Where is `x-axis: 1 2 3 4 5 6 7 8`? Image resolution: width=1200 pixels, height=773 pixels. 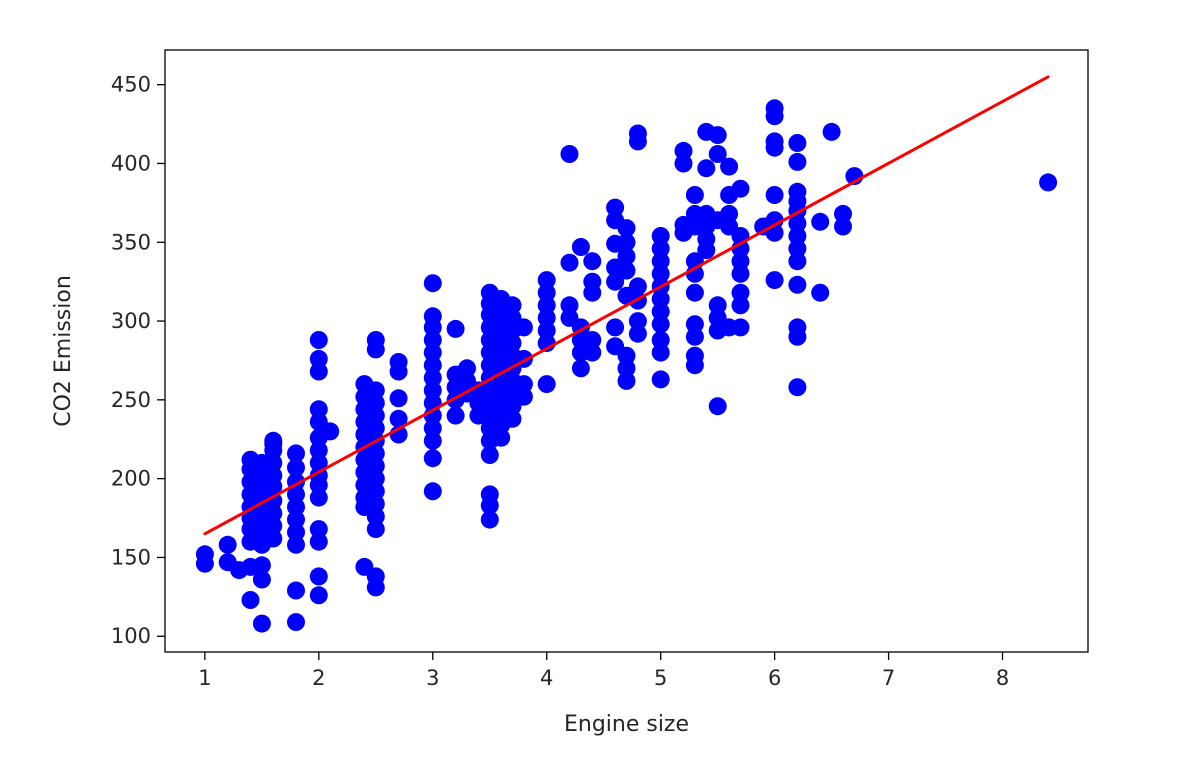
x-axis: 1 2 3 4 5 6 7 8 is located at coordinates (603, 671).